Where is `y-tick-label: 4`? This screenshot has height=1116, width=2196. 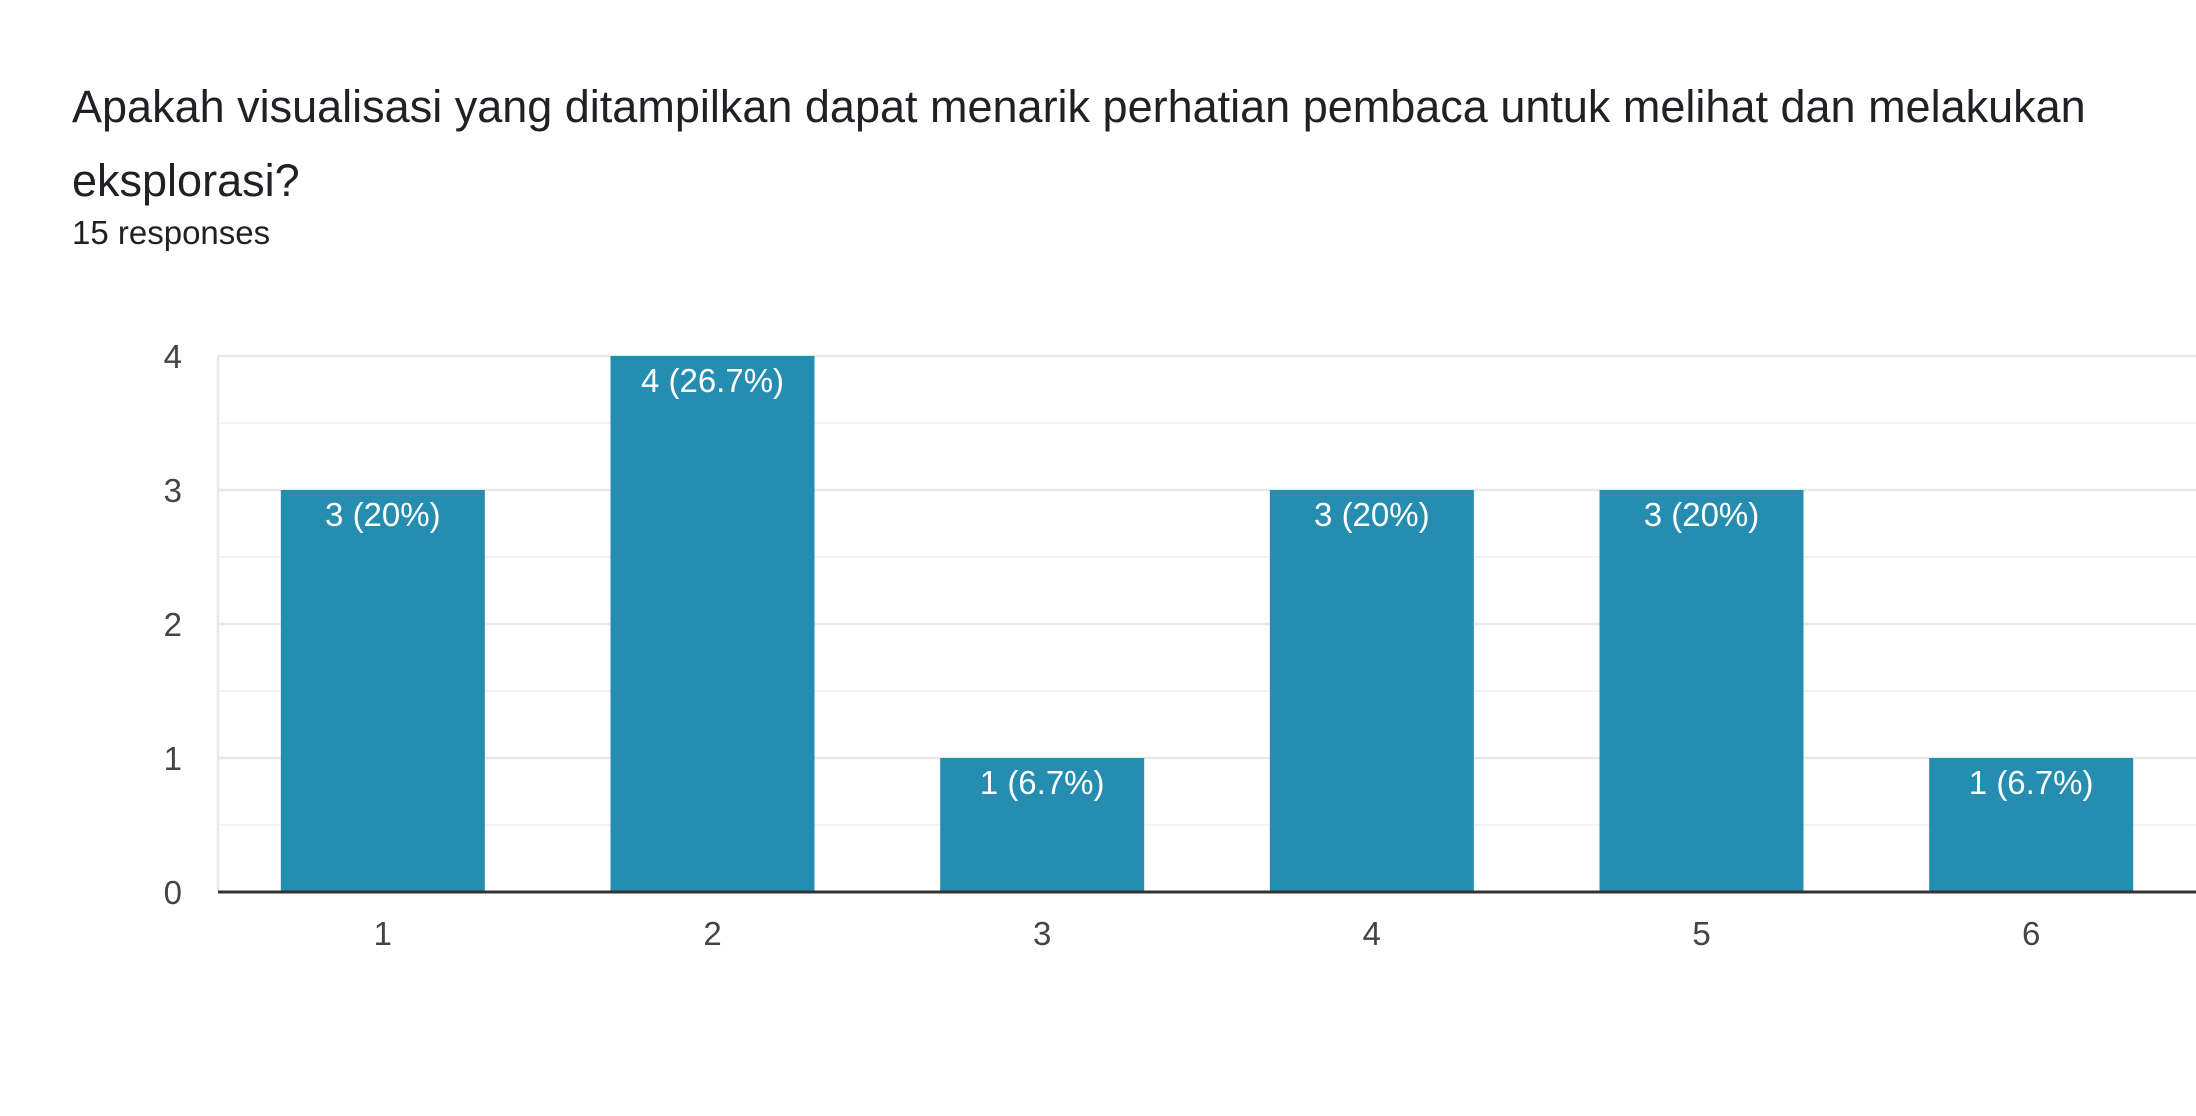
y-tick-label: 4 is located at coordinates (173, 356).